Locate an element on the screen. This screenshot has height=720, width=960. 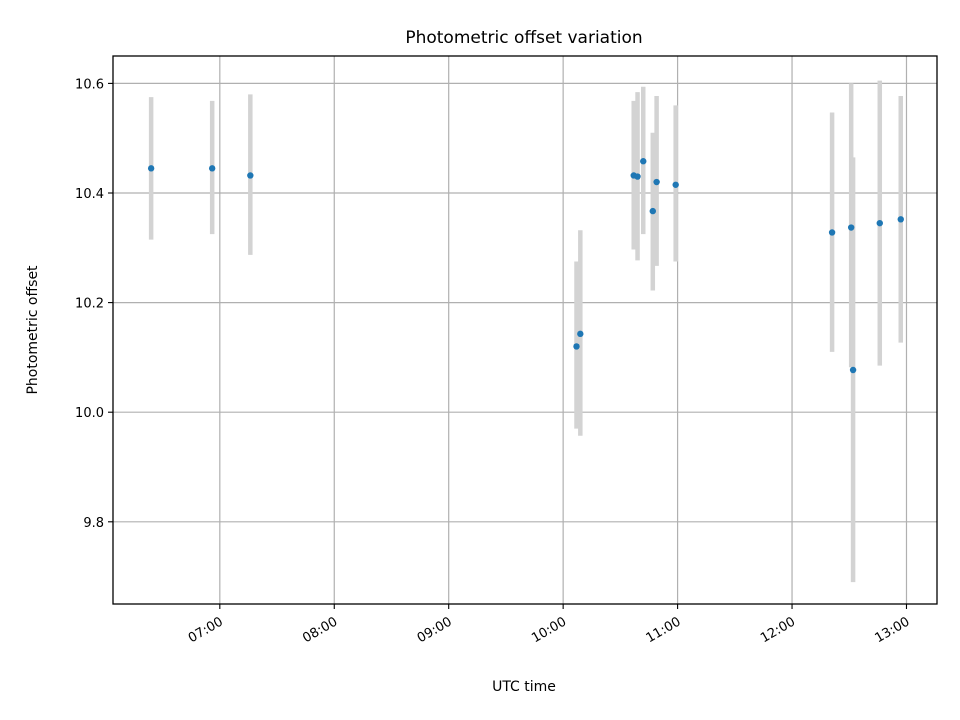
y-axis-ticks: 9.8 10.0 10.2 10.4 10.6 is located at coordinates (94, 304).